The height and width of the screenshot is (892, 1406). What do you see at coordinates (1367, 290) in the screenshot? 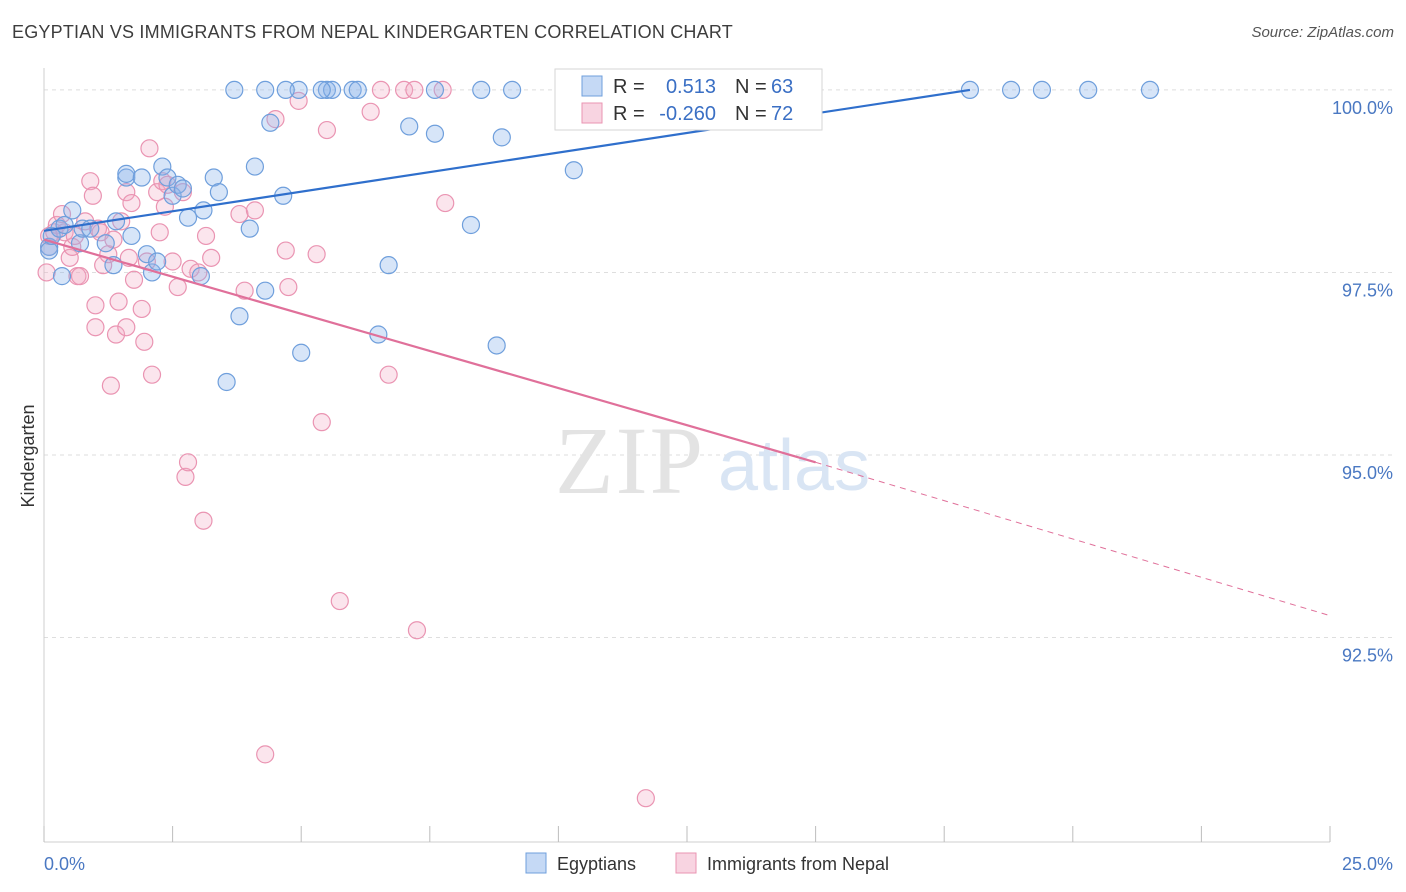
I see `y-tick-label: 97.5%` at bounding box center [1367, 290].